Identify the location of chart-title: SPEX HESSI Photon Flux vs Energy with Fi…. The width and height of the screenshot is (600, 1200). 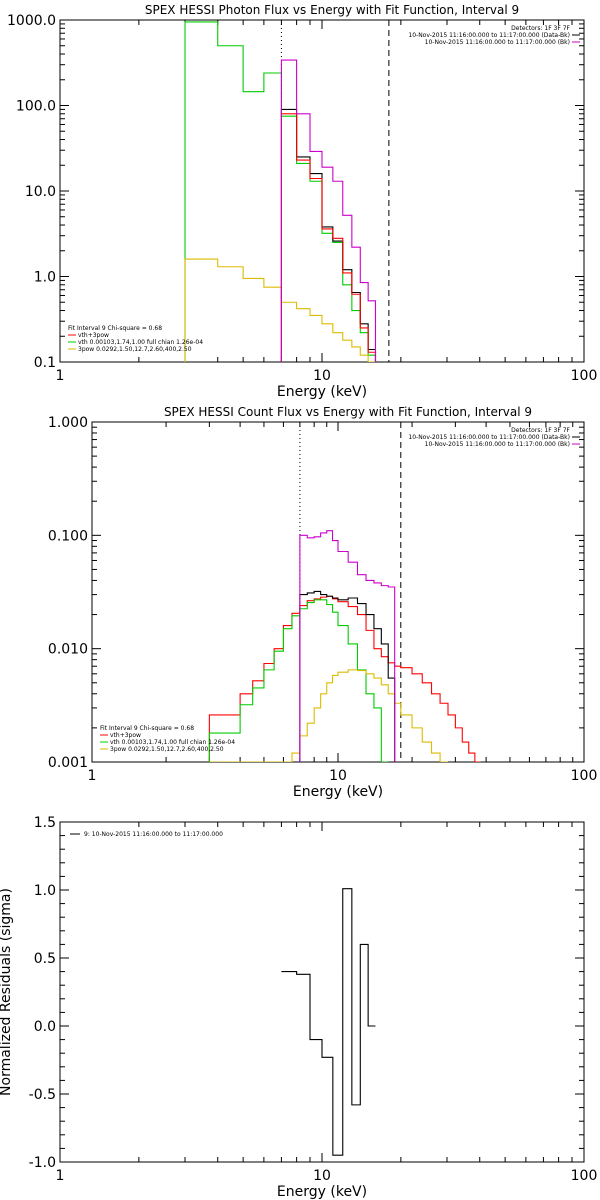
(332, 10).